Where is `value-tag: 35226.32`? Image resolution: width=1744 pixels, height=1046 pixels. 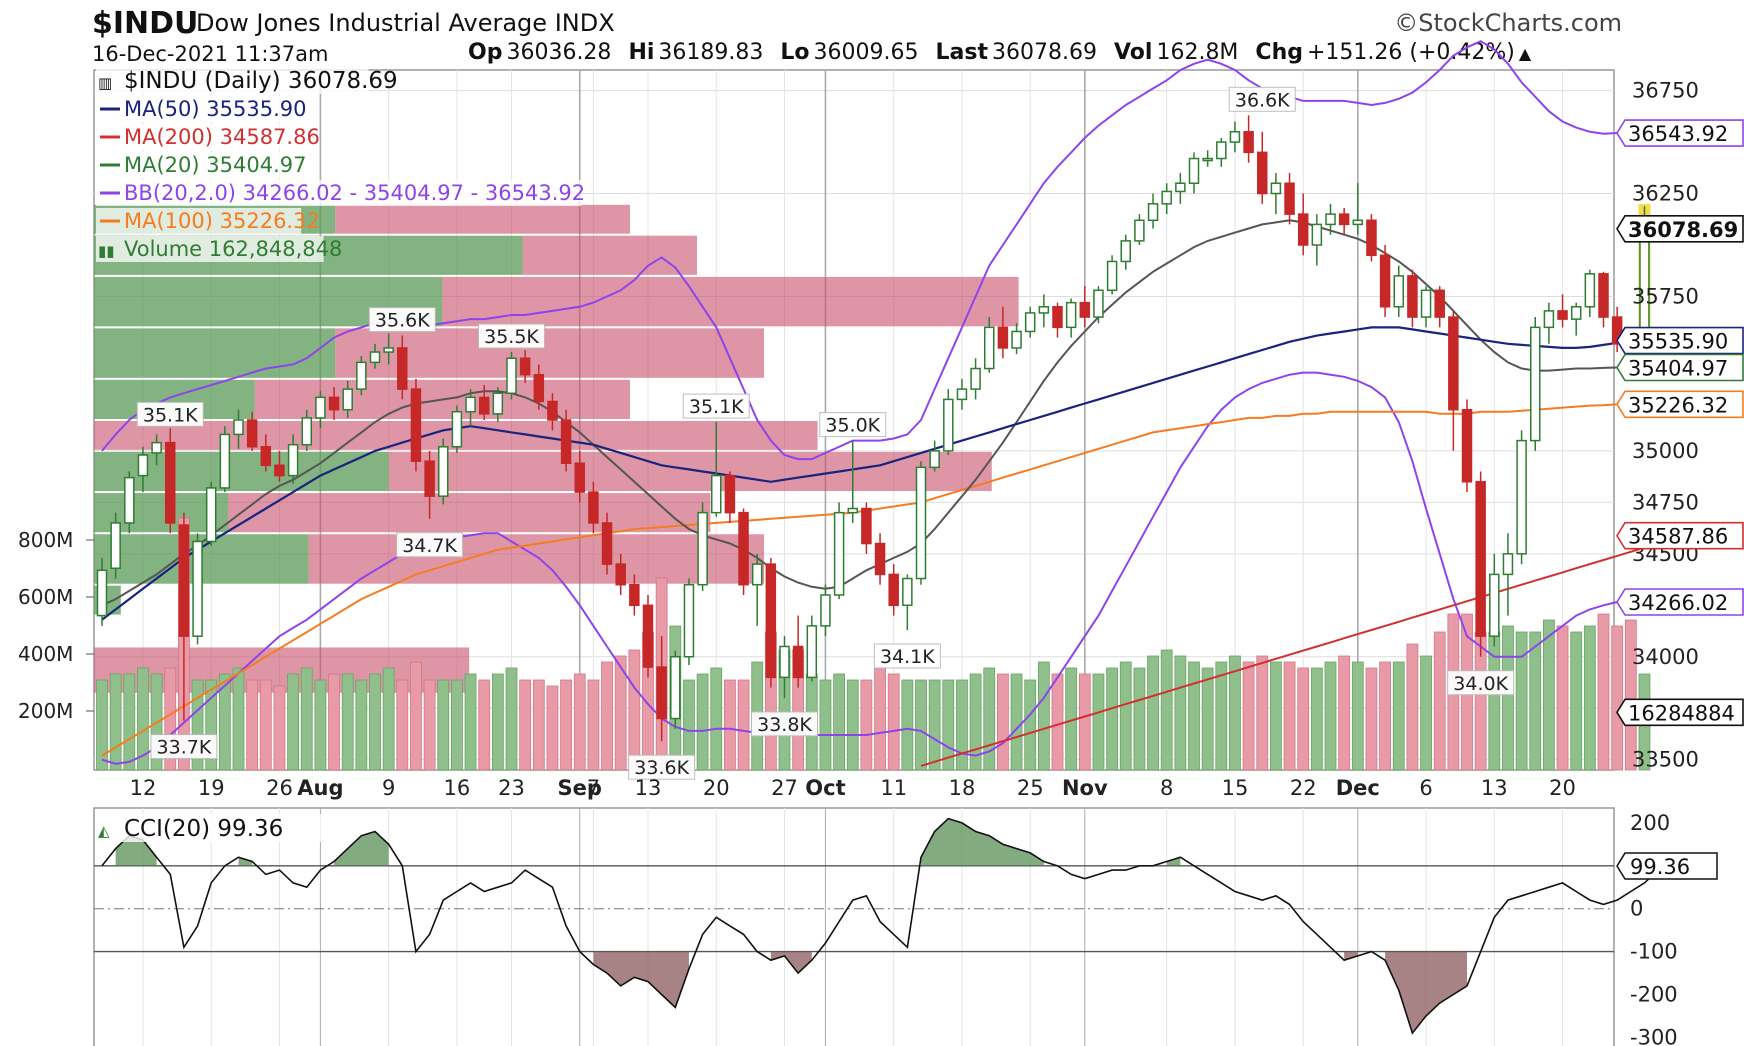
value-tag: 35226.32 is located at coordinates (1678, 405).